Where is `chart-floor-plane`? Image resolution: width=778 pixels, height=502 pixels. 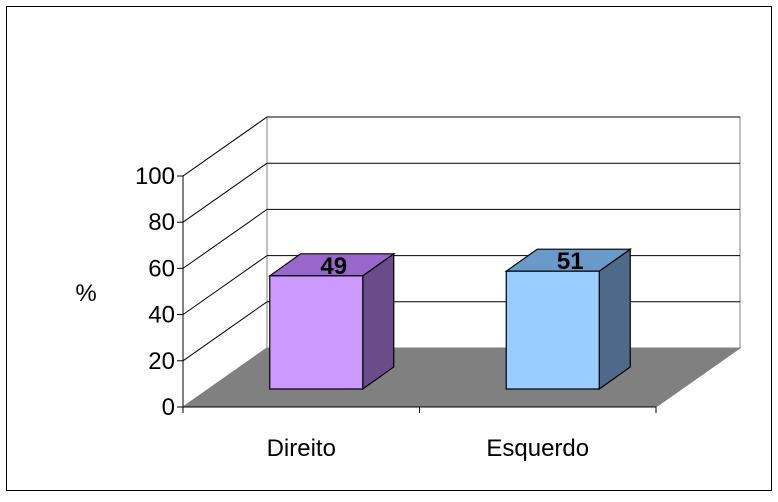 chart-floor-plane is located at coordinates (461, 377).